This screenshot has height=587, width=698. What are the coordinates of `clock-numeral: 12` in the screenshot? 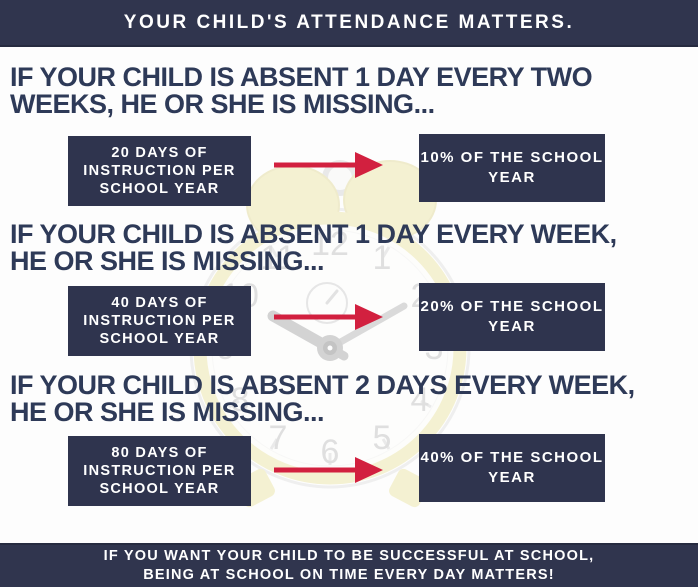 It's located at (330, 244).